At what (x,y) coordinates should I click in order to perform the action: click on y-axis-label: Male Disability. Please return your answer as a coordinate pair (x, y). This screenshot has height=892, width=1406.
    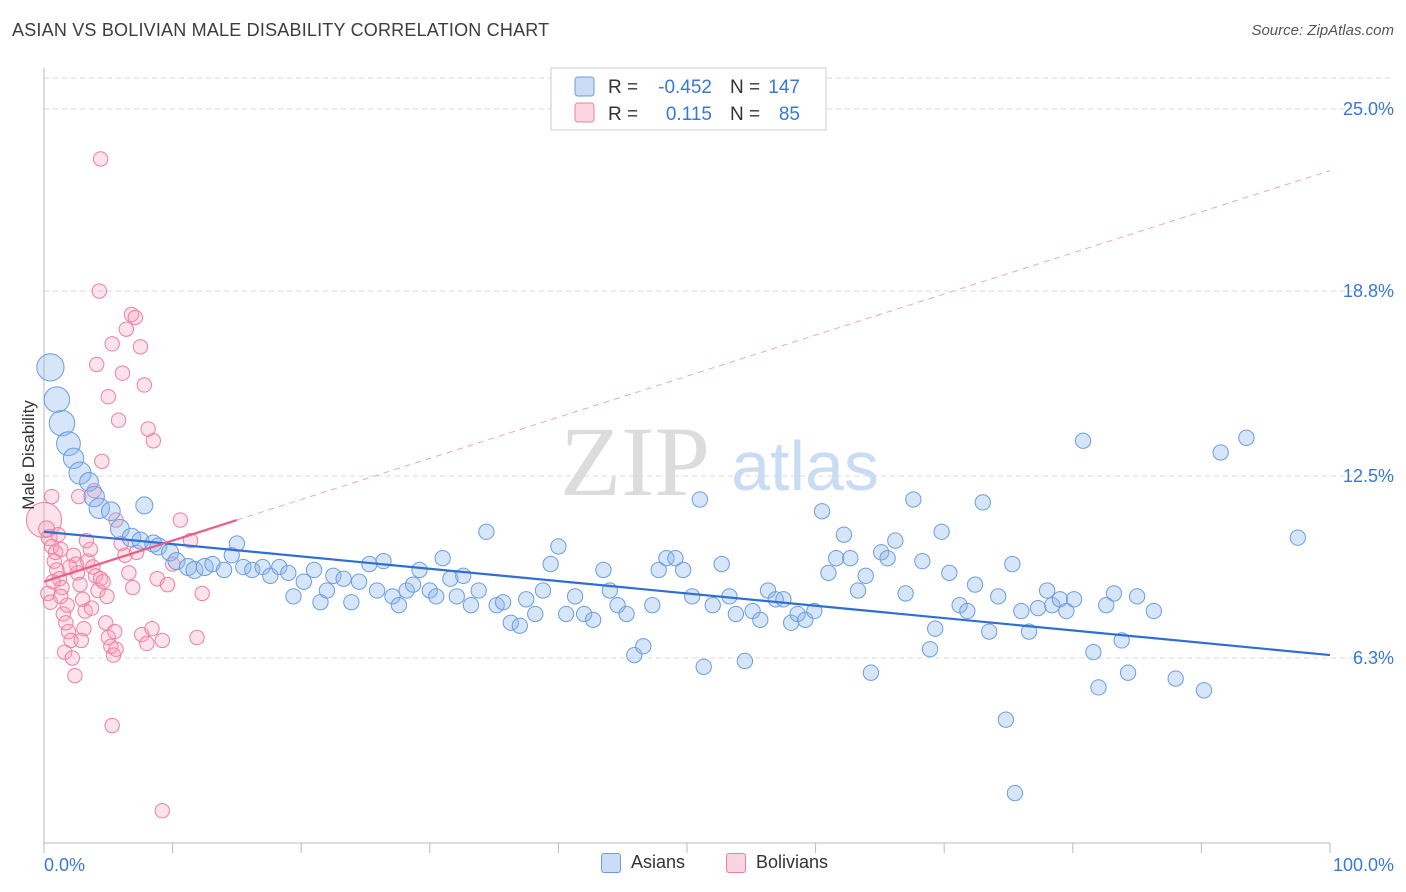
    Looking at the image, I should click on (28, 455).